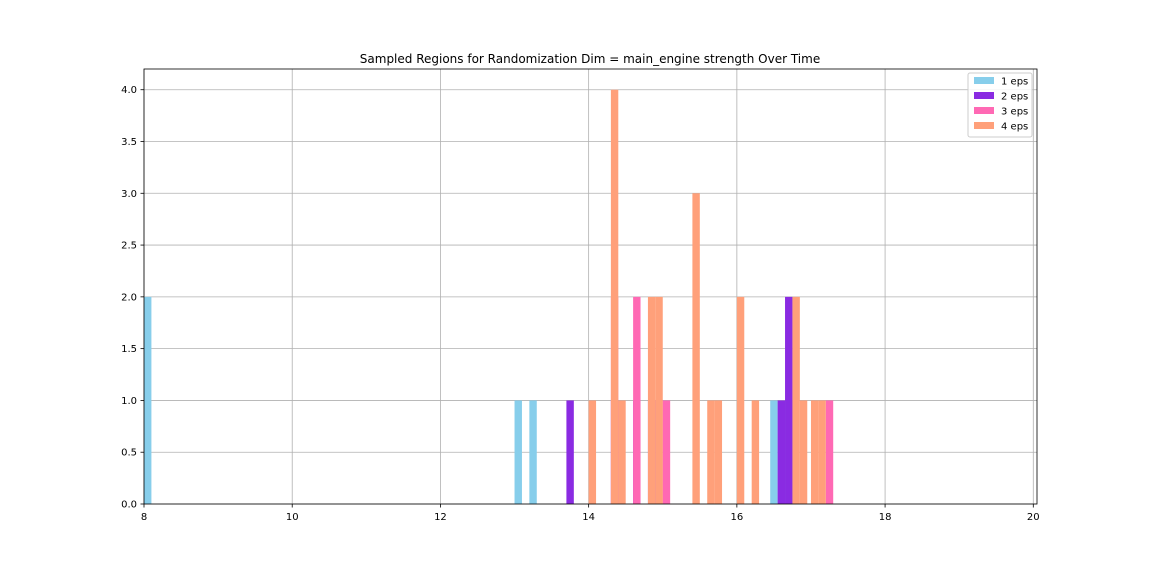 The height and width of the screenshot is (576, 1152). I want to click on y-tick-label: 0.0, so click(129, 505).